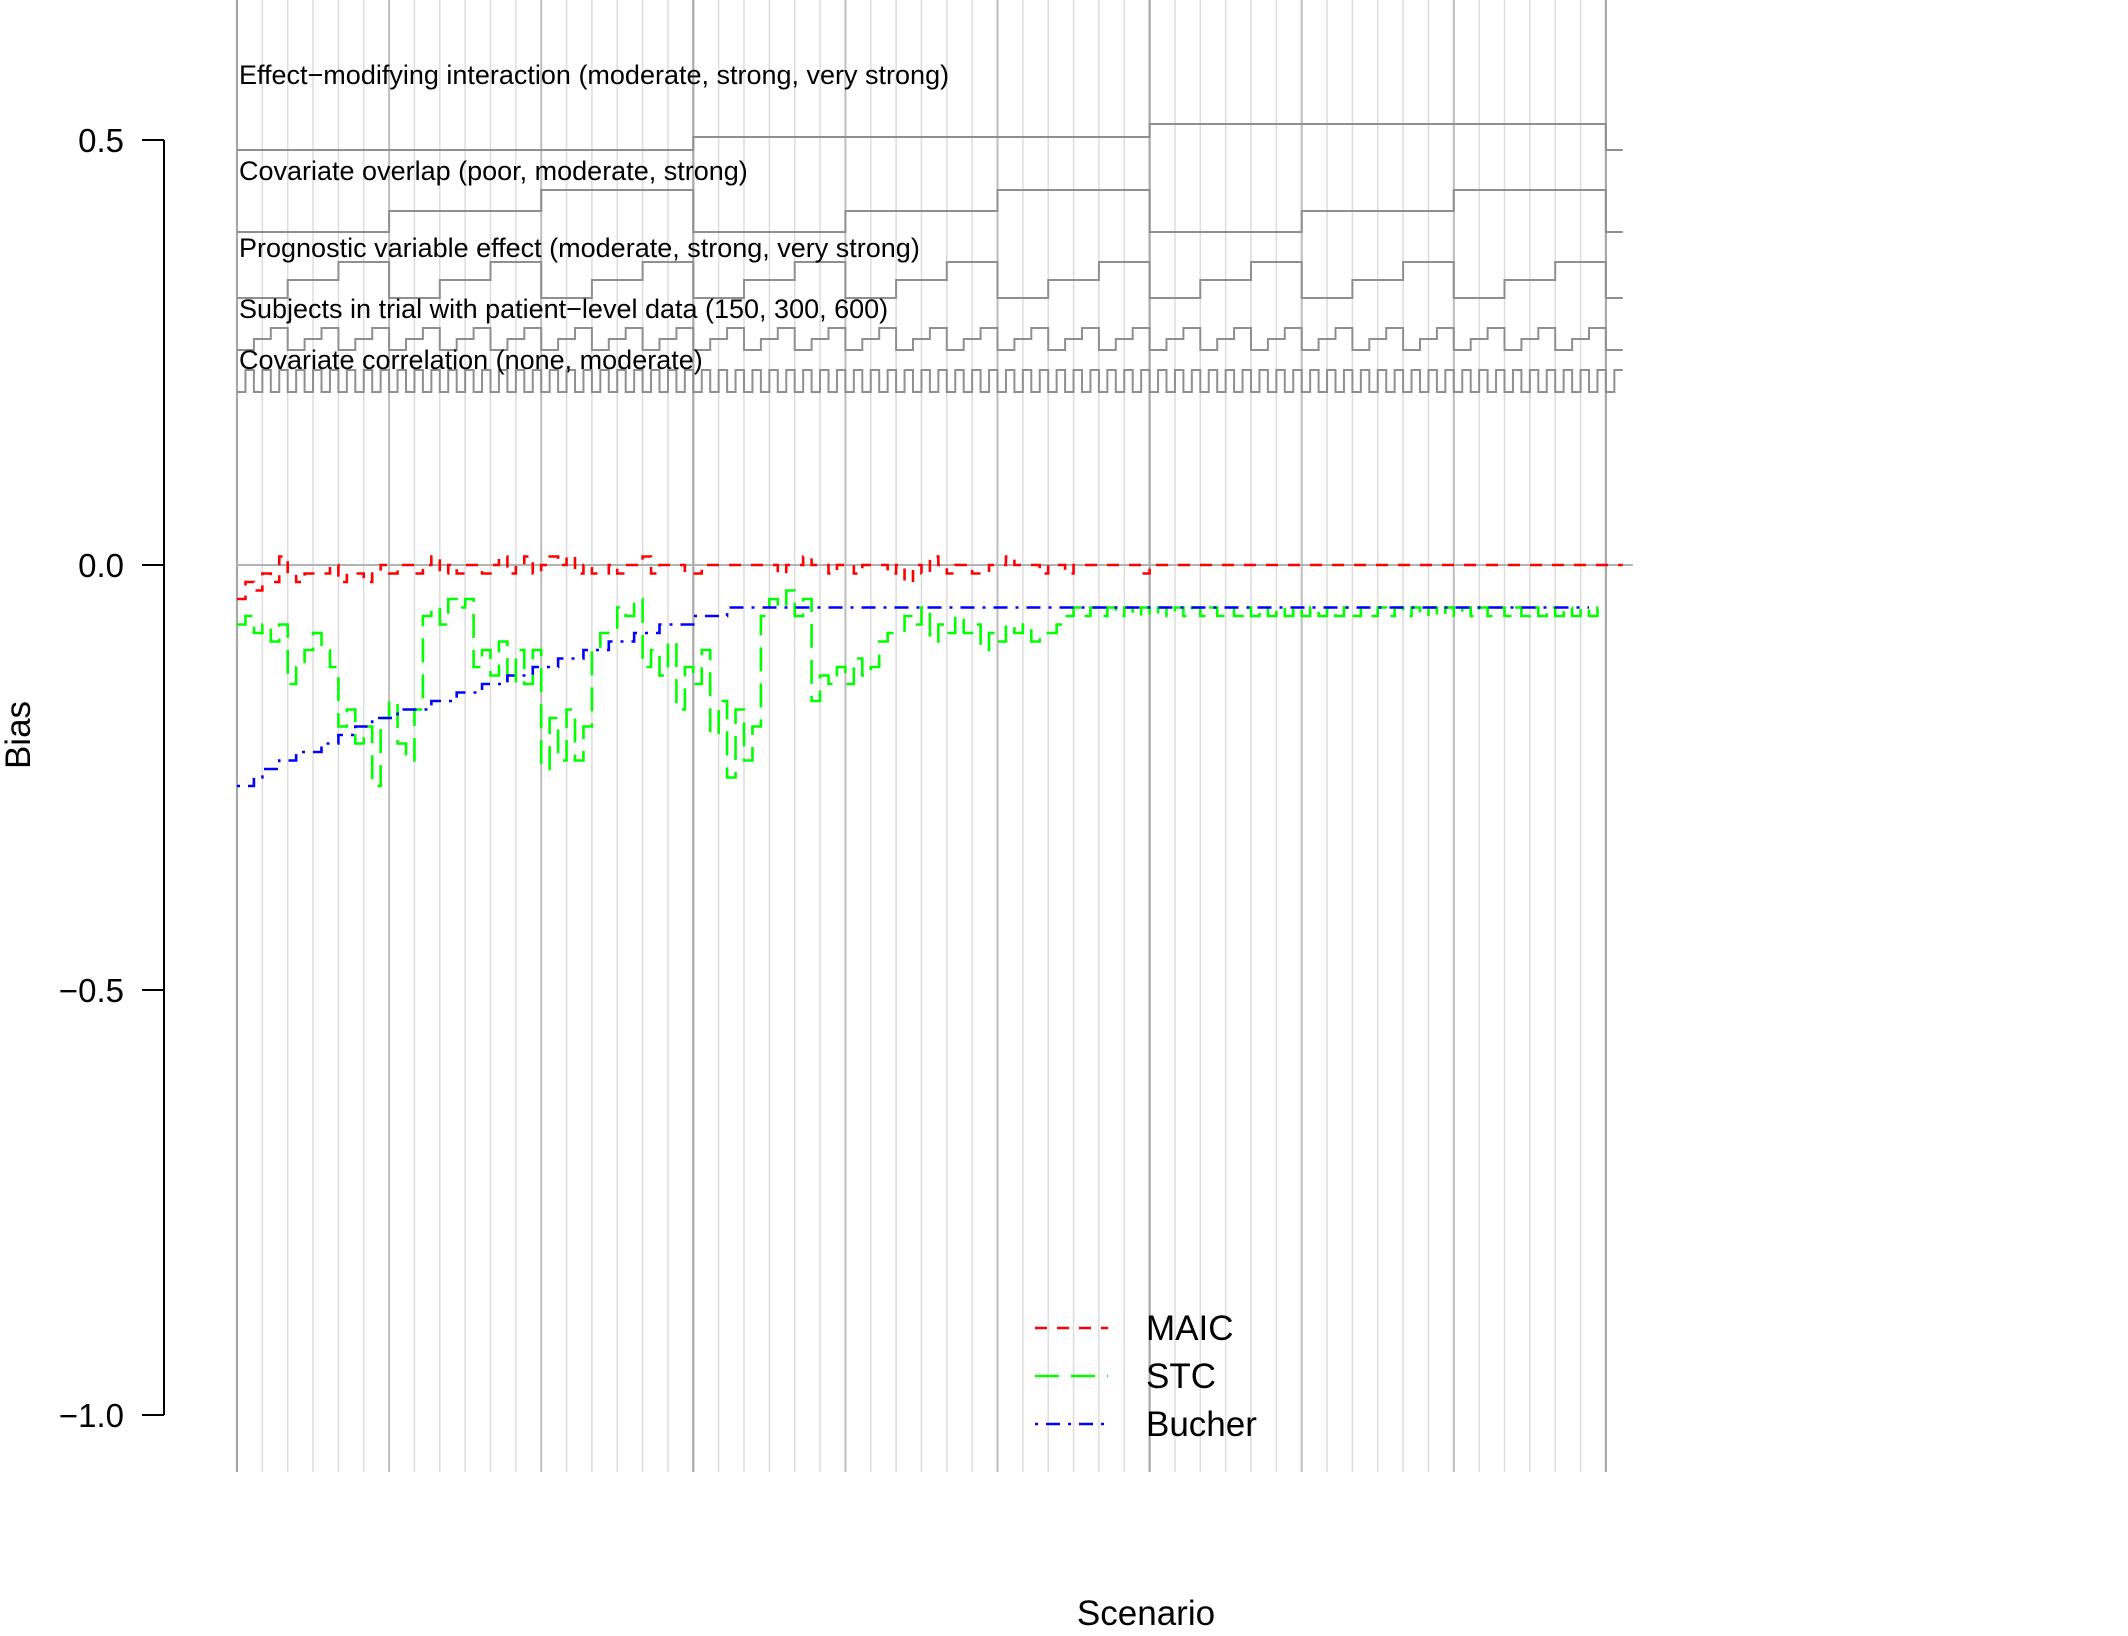 This screenshot has height=1636, width=2128. Describe the element at coordinates (930, 211) in the screenshot. I see `covariate-overlap-steps` at that location.